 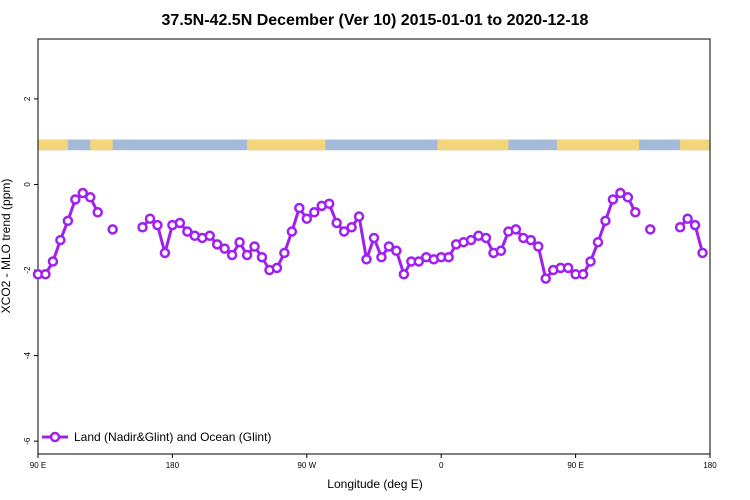 What do you see at coordinates (27, 441) in the screenshot?
I see `y-tick-label: -6` at bounding box center [27, 441].